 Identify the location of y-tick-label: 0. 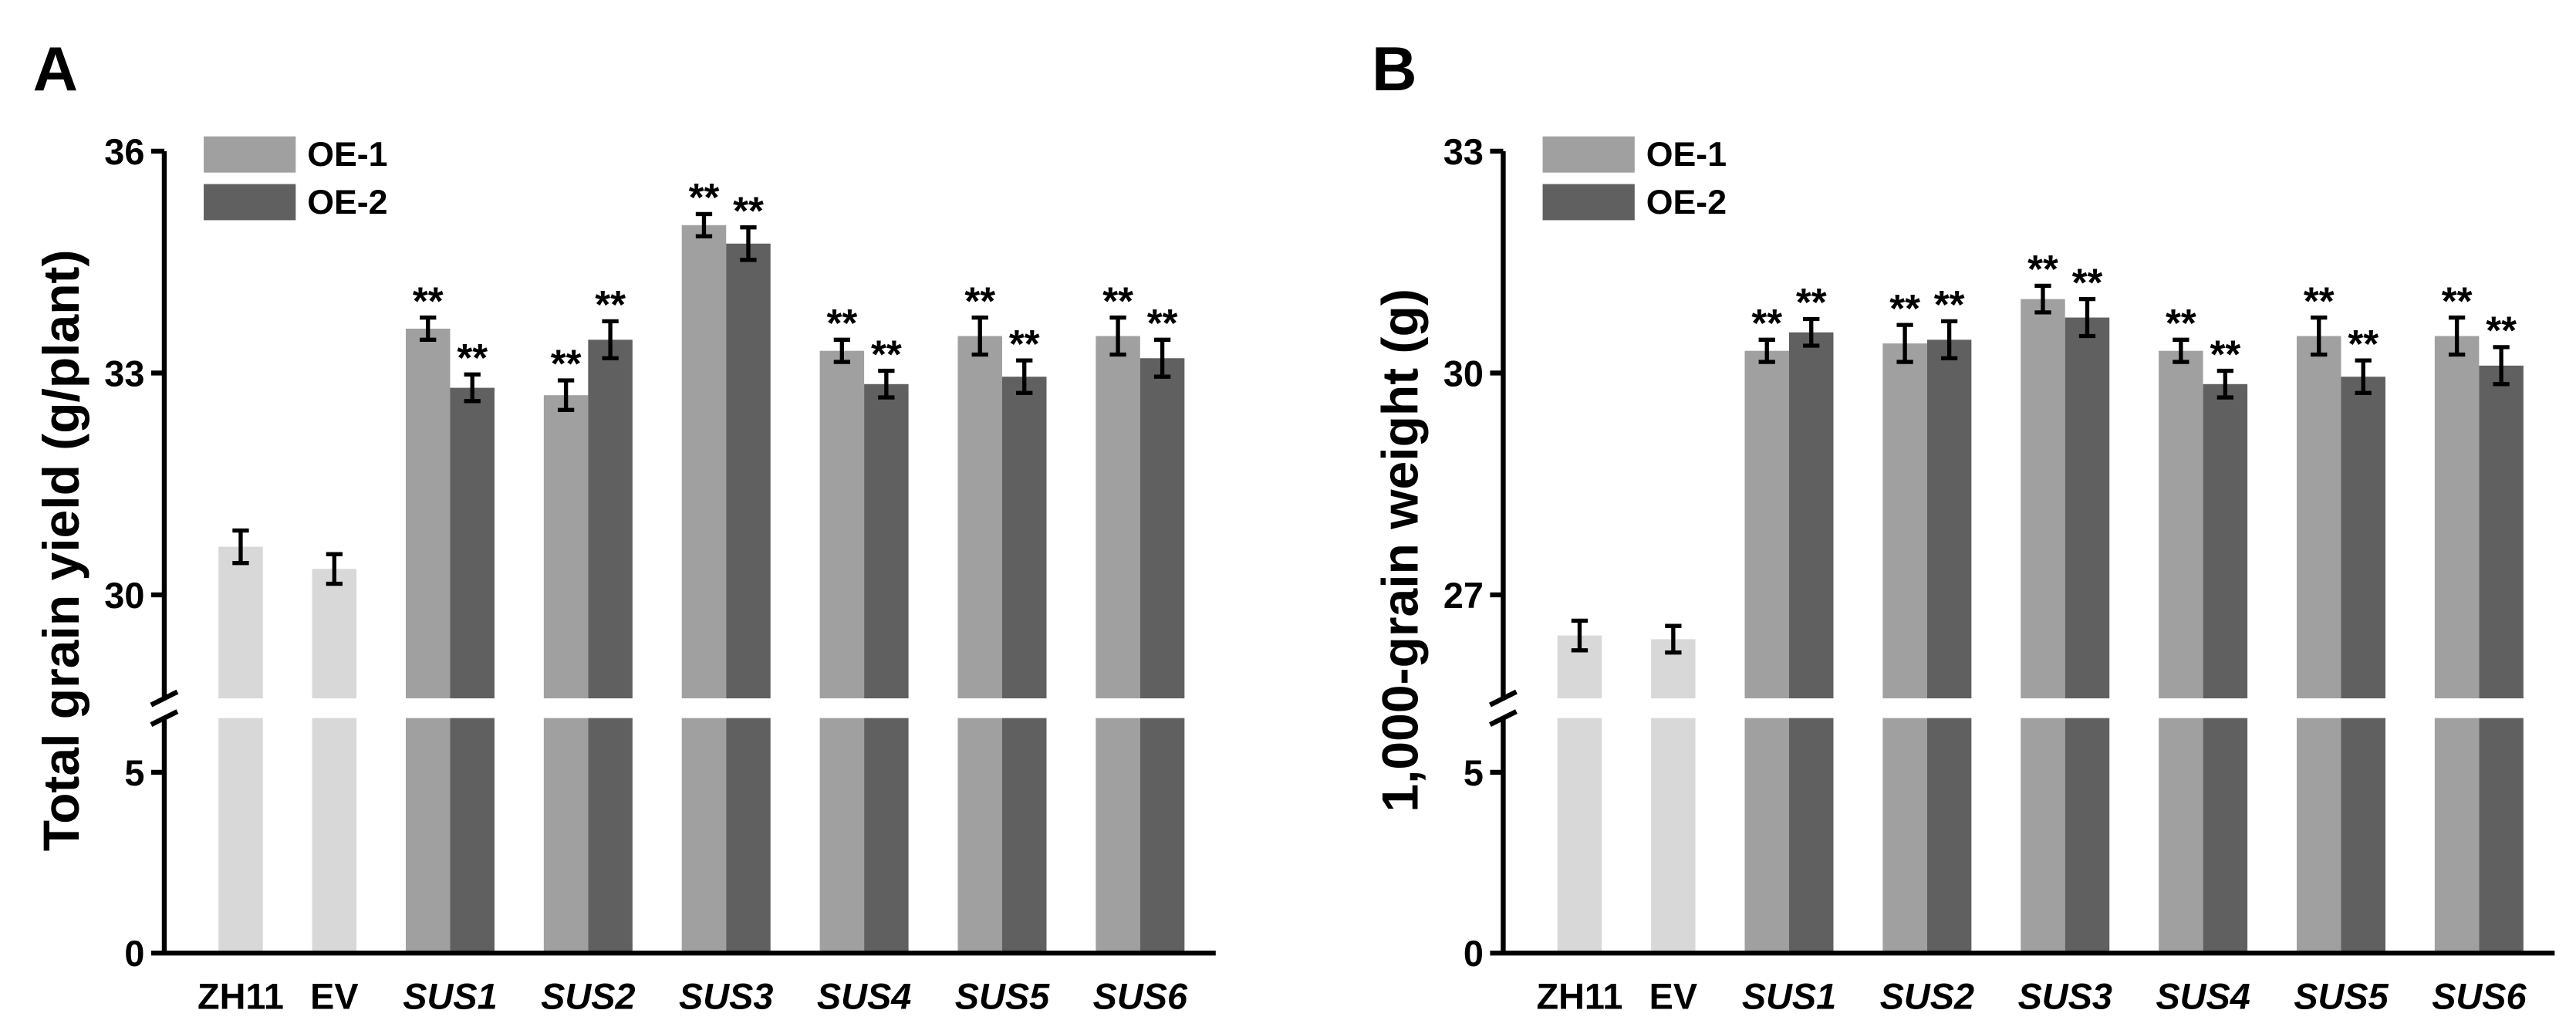
(134, 954).